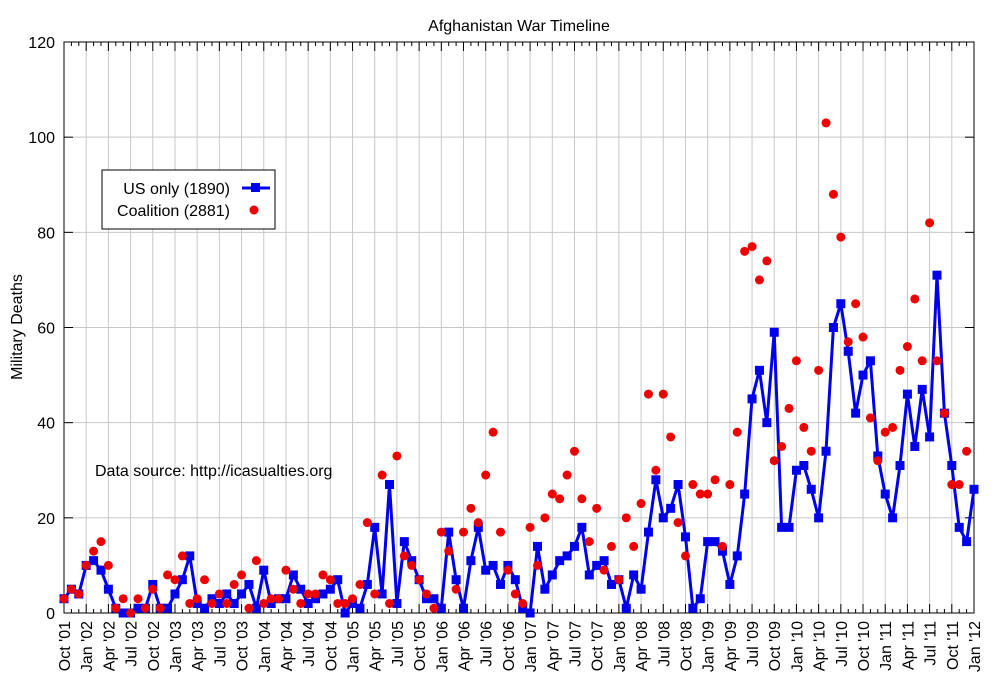  What do you see at coordinates (220, 644) in the screenshot?
I see `x-tick-label: Jul '03` at bounding box center [220, 644].